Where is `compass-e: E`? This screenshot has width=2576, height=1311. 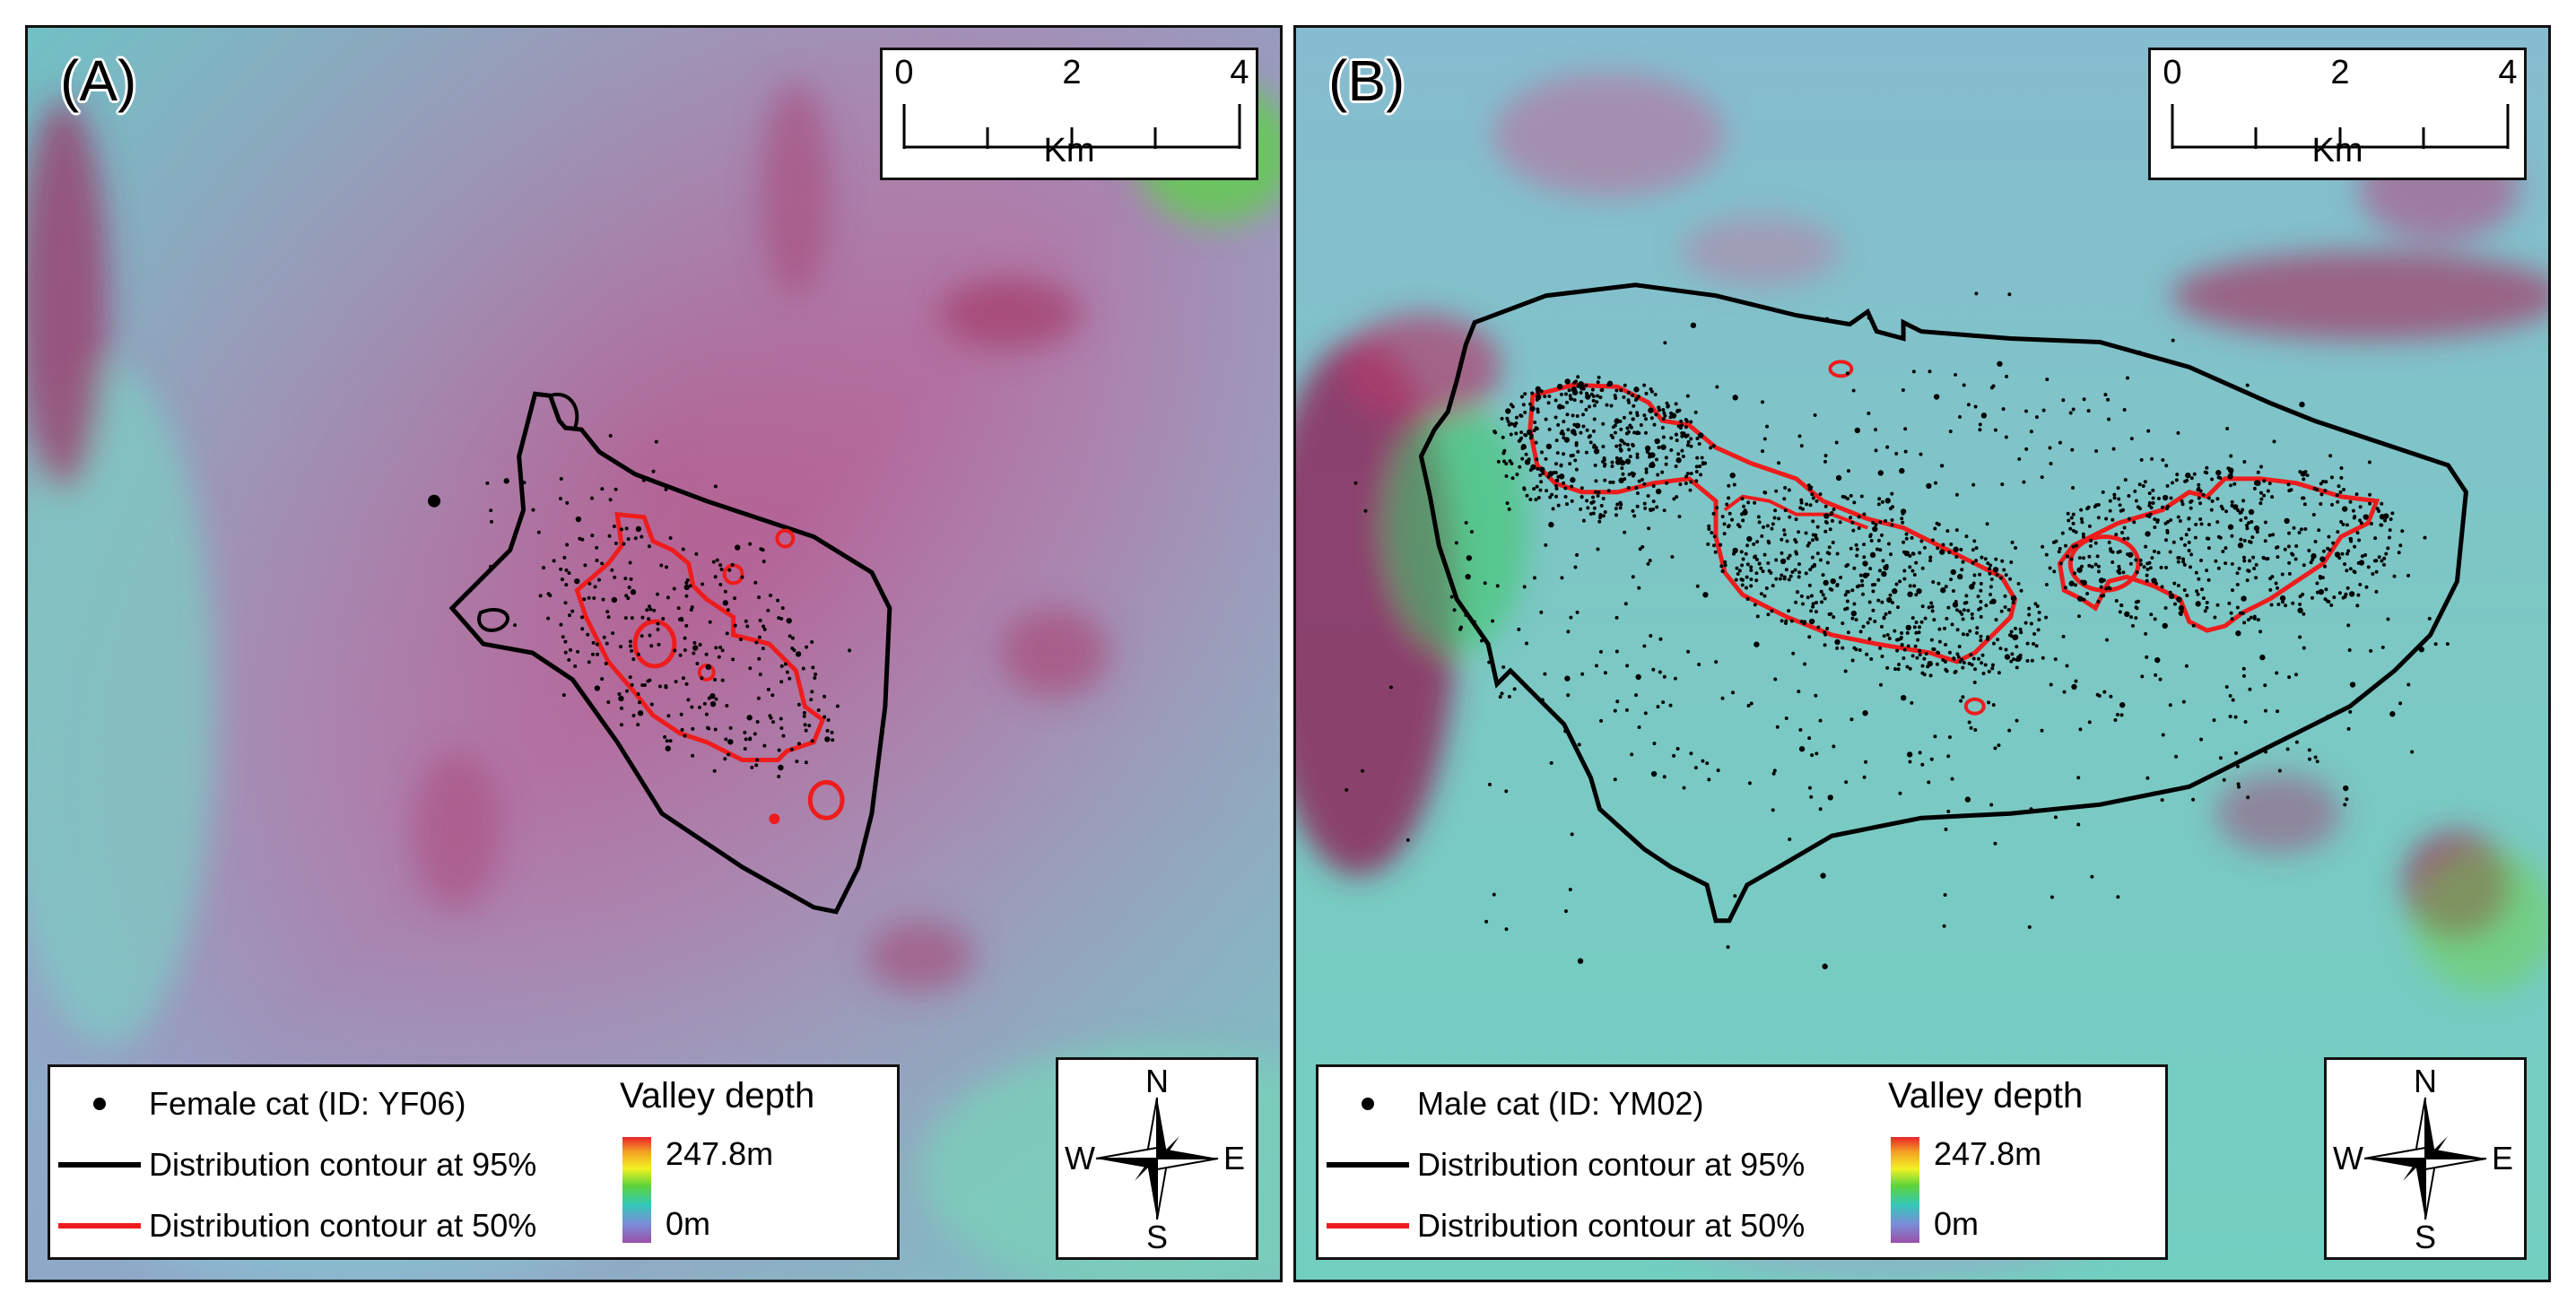 compass-e: E is located at coordinates (1234, 1158).